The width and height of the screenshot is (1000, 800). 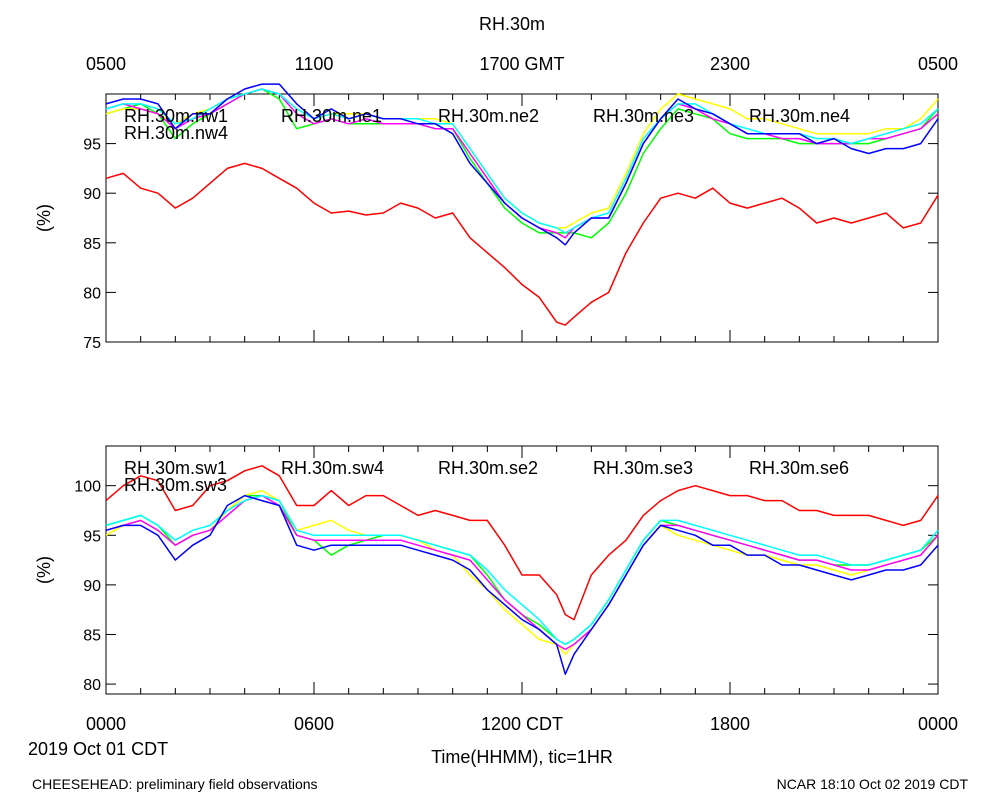 What do you see at coordinates (512, 24) in the screenshot?
I see `chart-title: RH.30m` at bounding box center [512, 24].